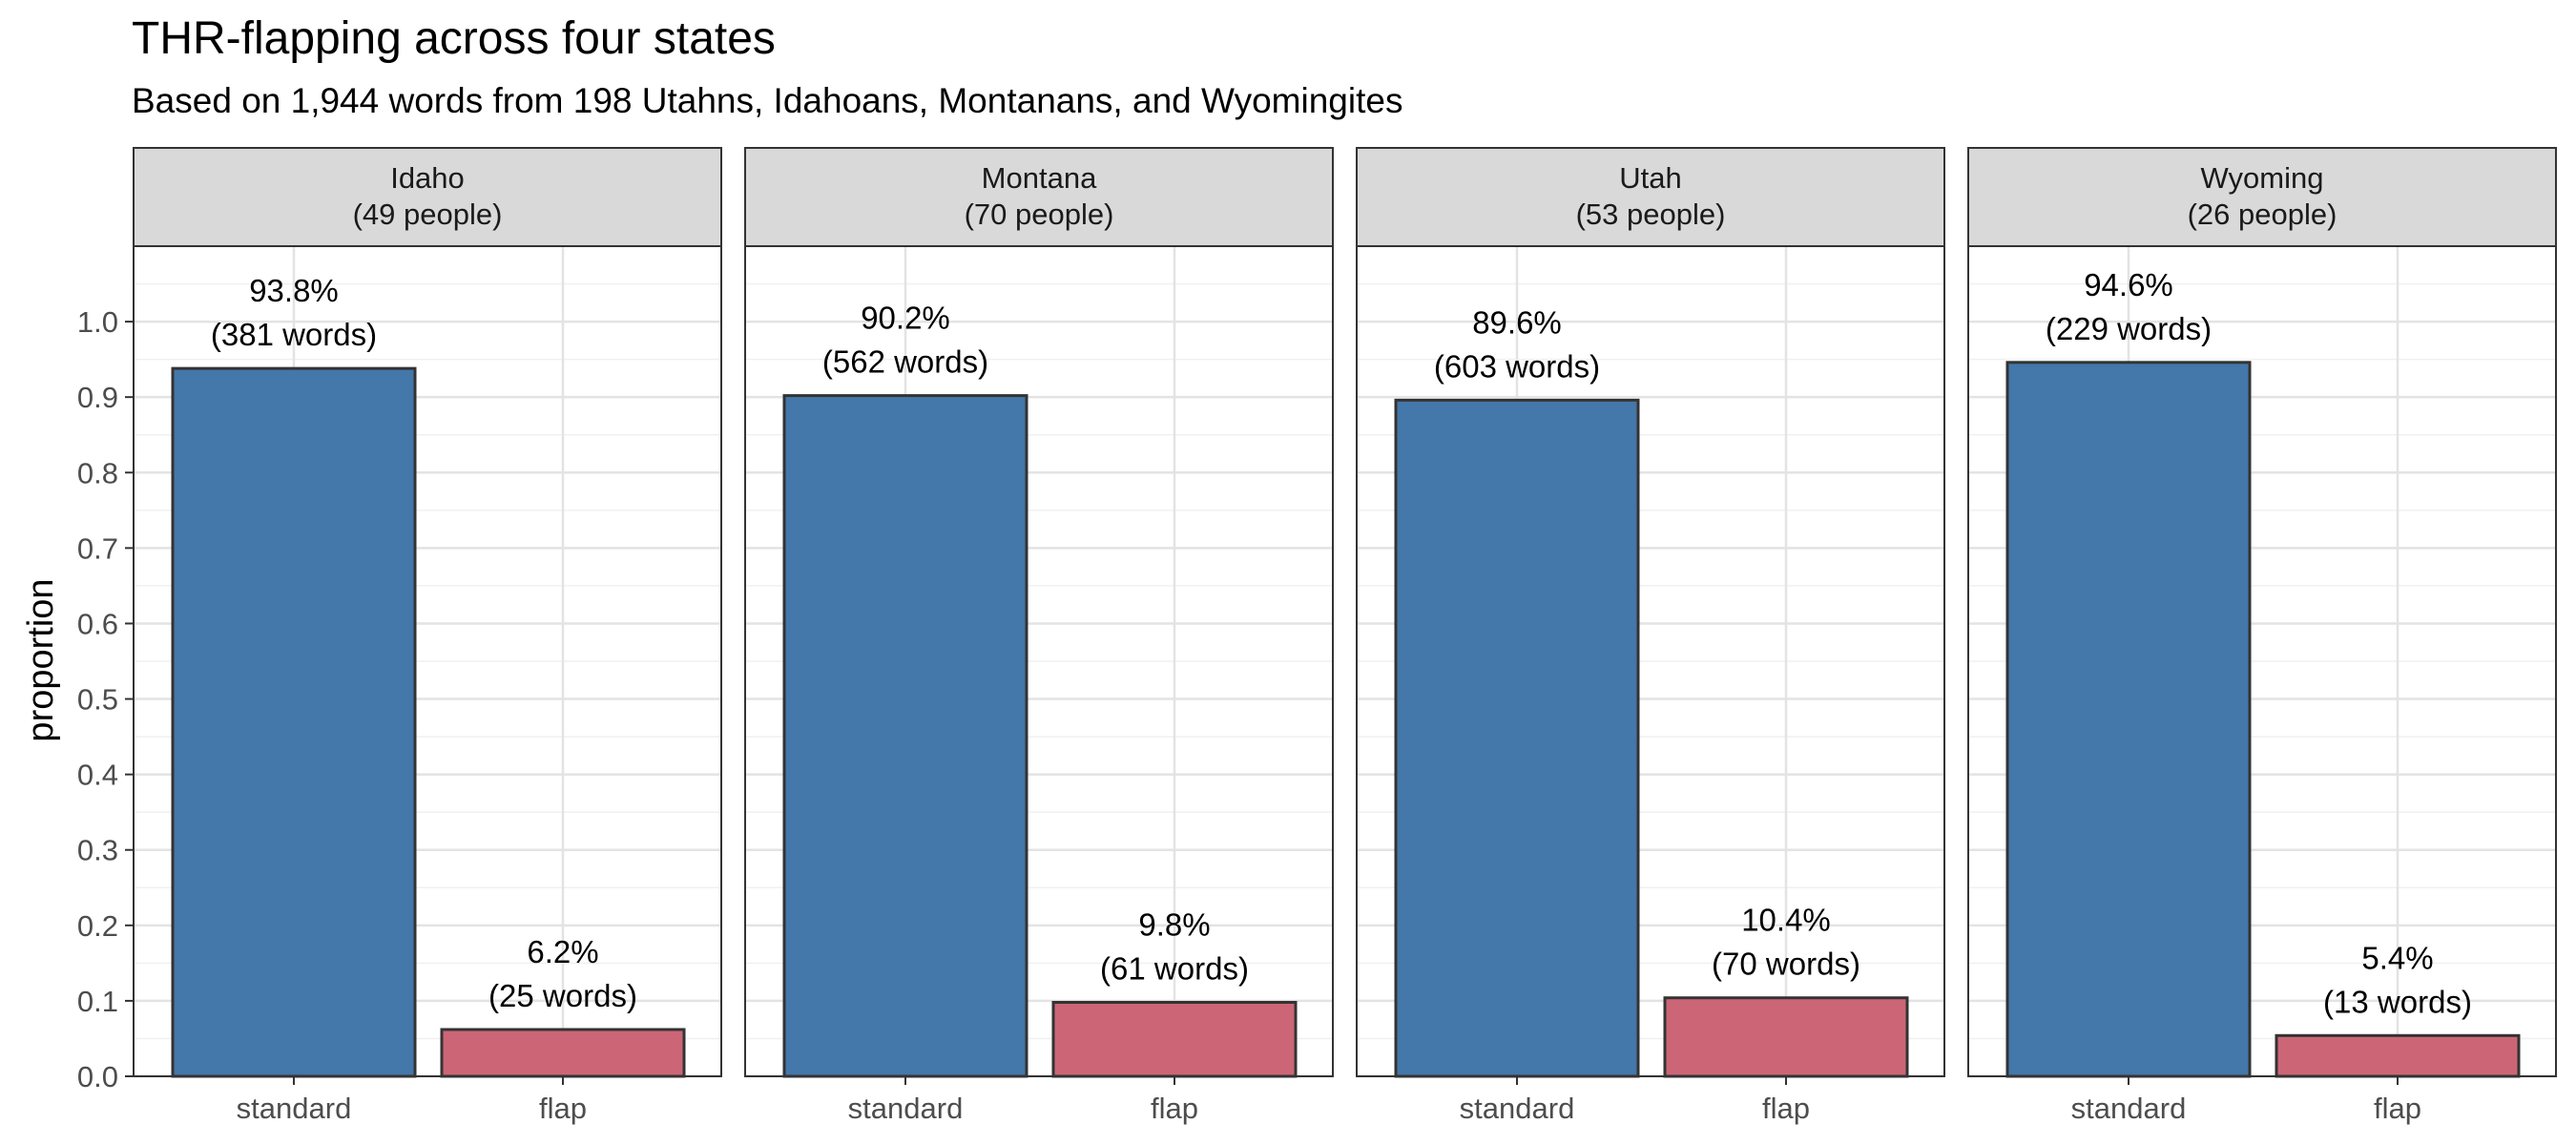 This screenshot has height=1145, width=2576. Describe the element at coordinates (1786, 920) in the screenshot. I see `data-label-percent: 10.4%` at that location.